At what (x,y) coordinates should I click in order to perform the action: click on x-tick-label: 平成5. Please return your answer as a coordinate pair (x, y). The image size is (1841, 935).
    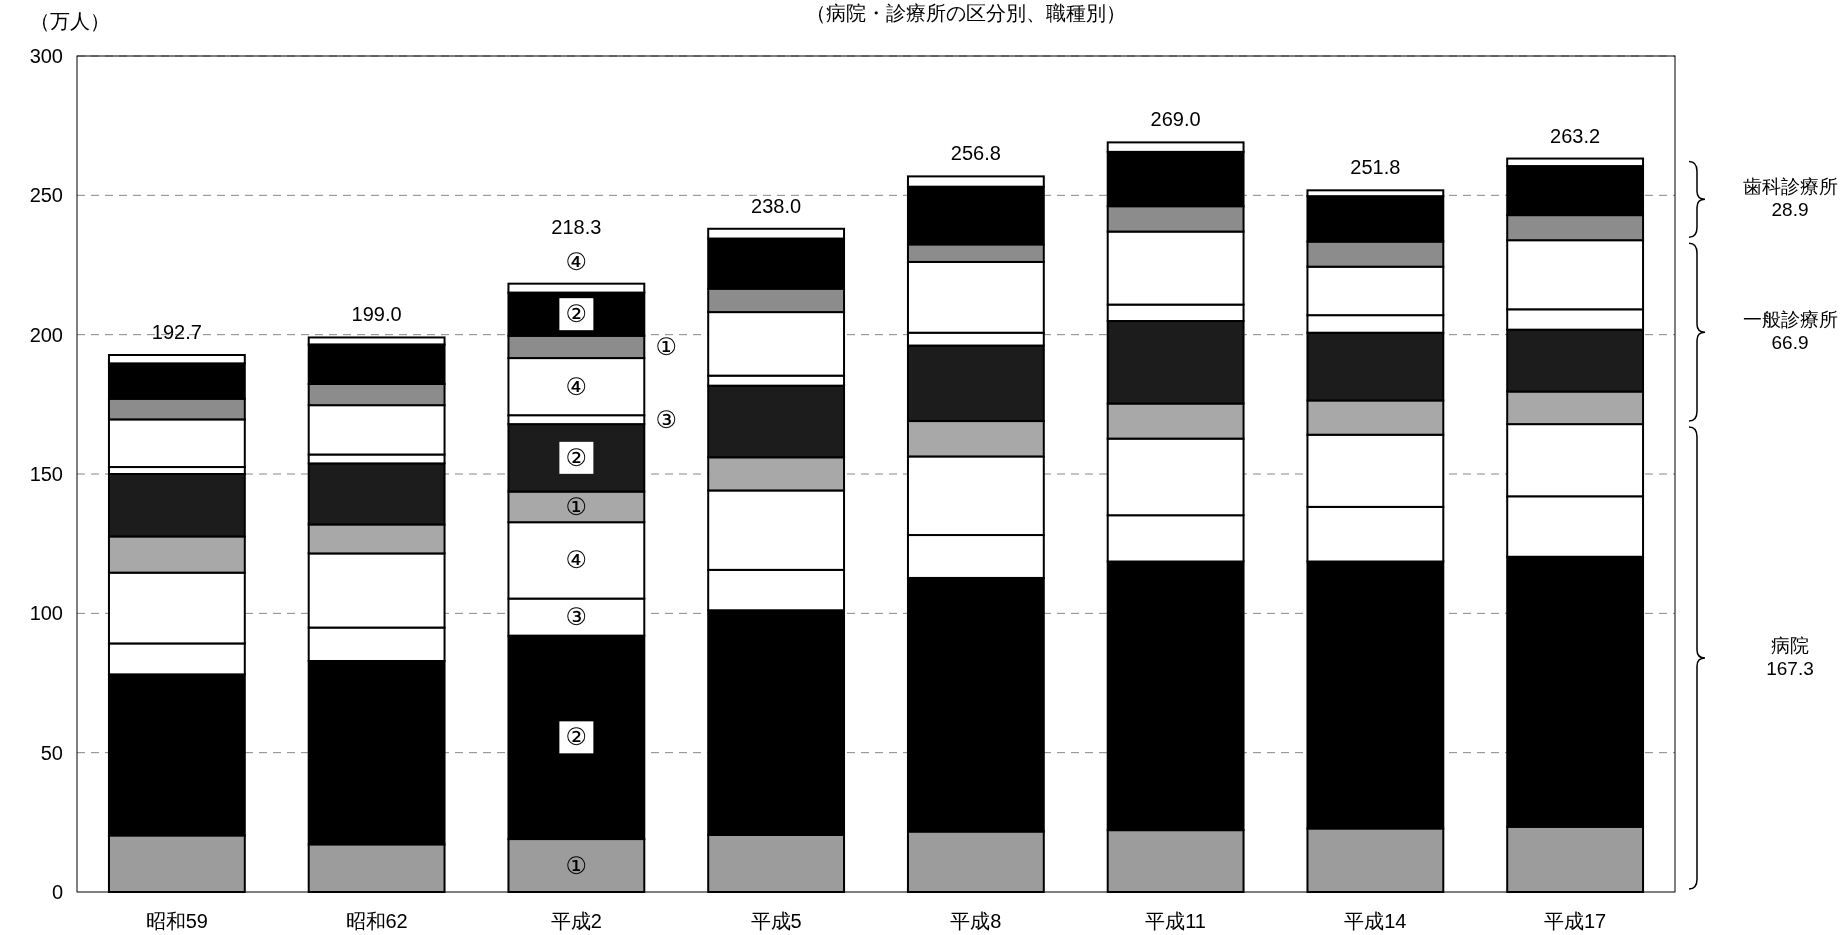
    Looking at the image, I should click on (776, 921).